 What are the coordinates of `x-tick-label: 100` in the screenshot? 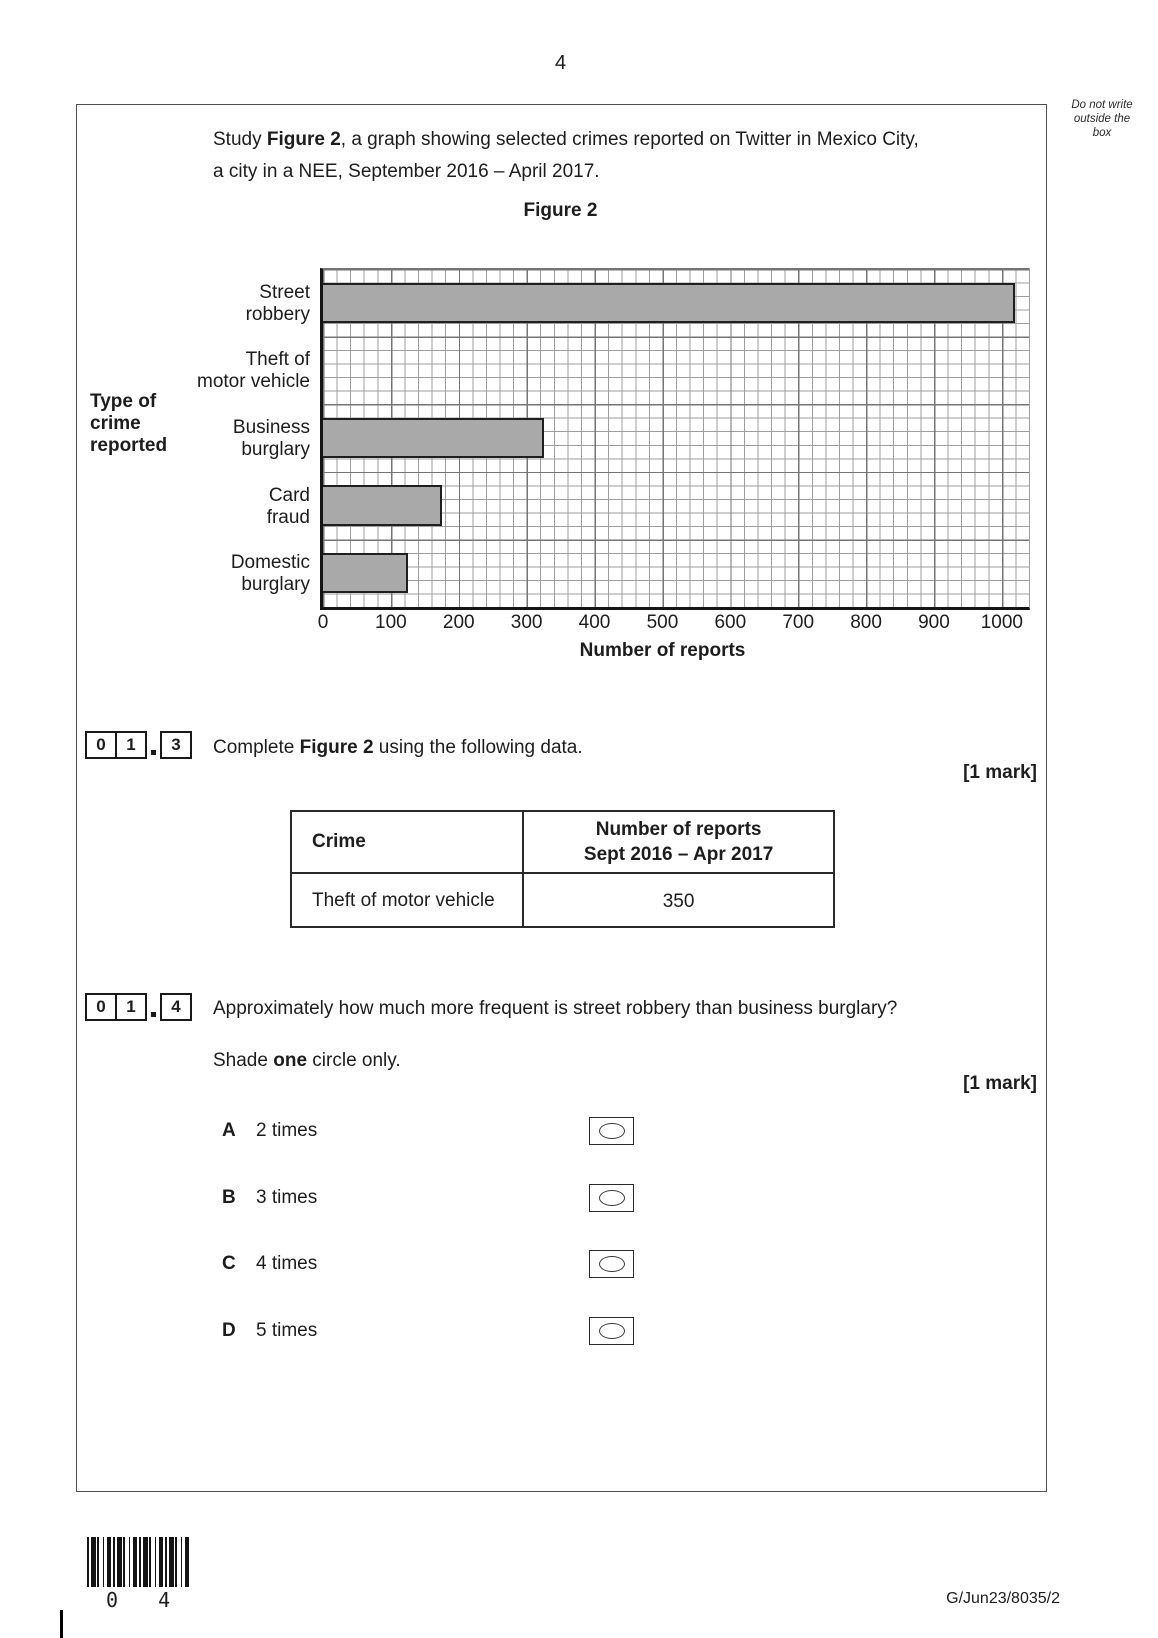 It's located at (391, 622).